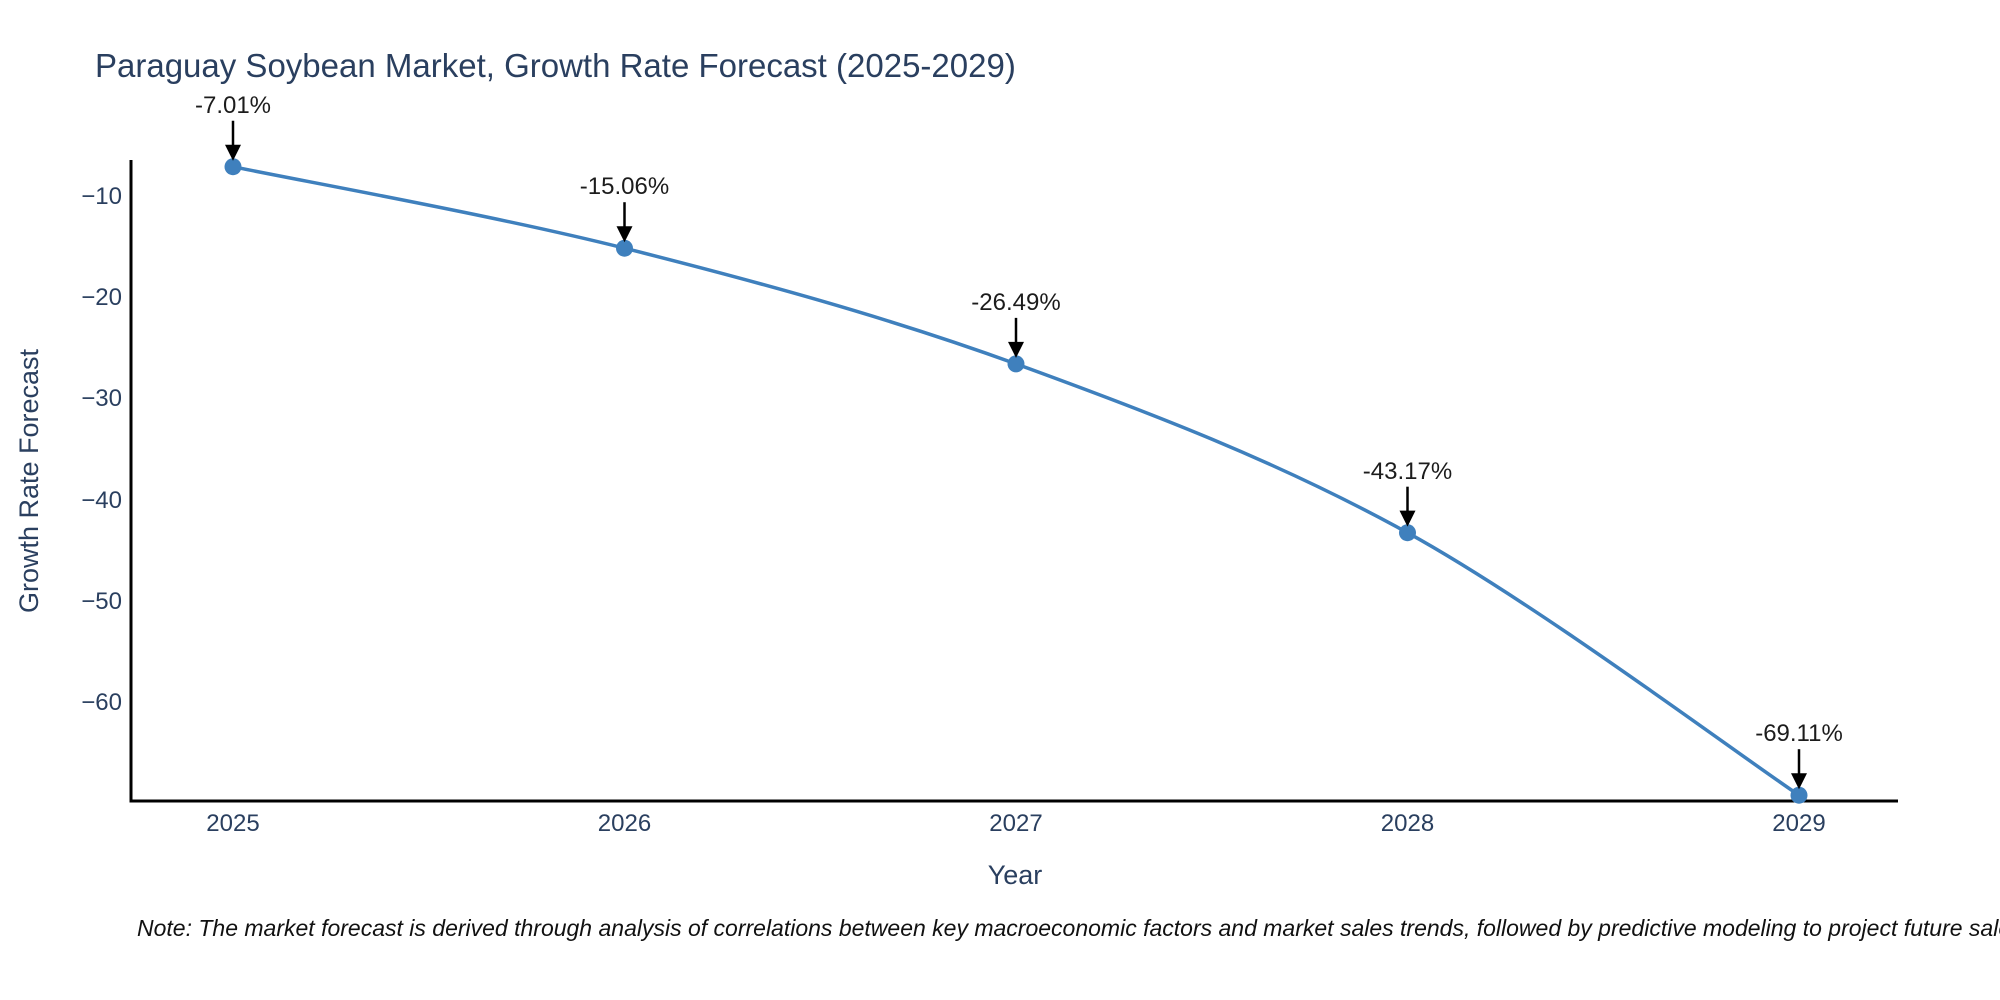 Image resolution: width=2000 pixels, height=1000 pixels. I want to click on y-tick-label: −60, so click(101, 702).